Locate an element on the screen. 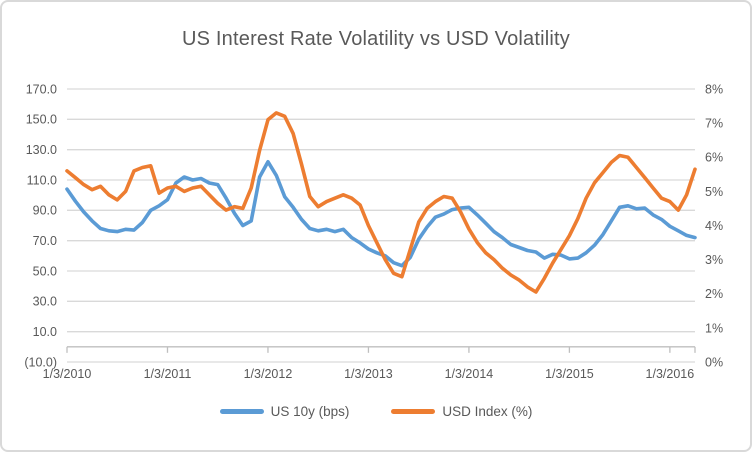  x-tick-label: 1/3/2015 is located at coordinates (569, 374).